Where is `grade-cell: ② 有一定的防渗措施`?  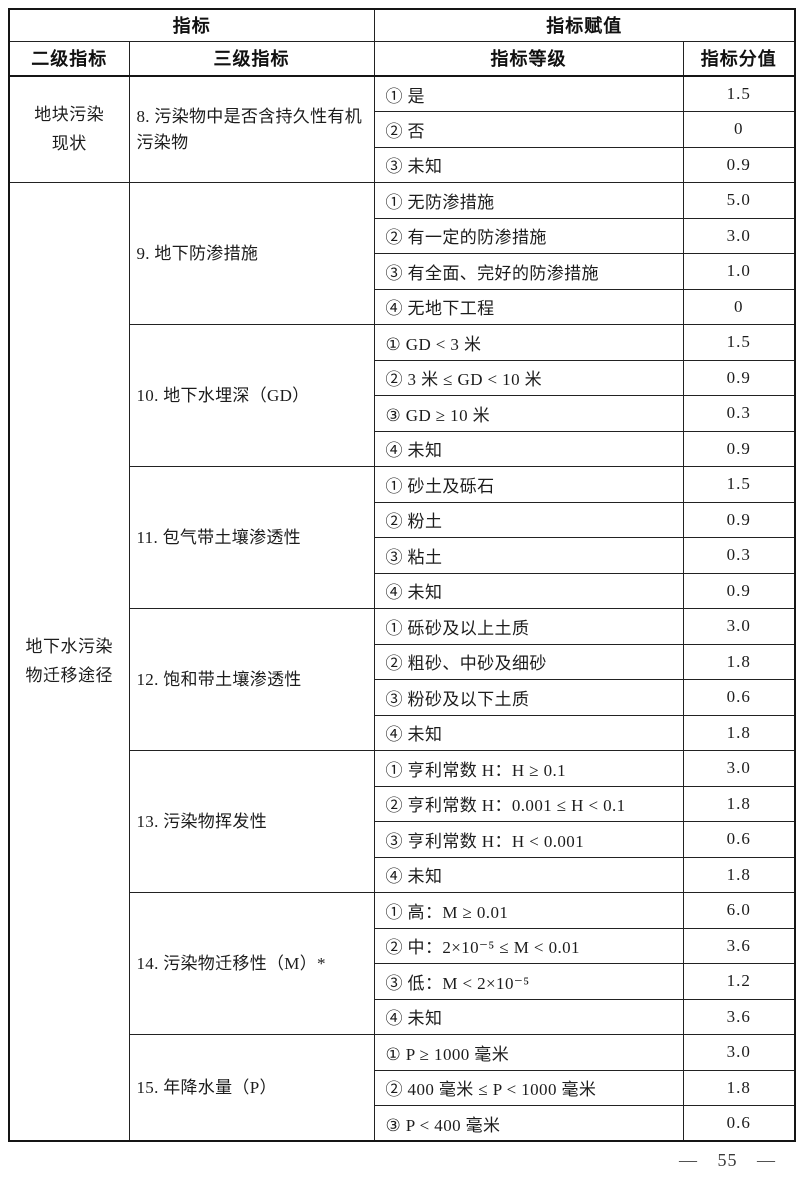 grade-cell: ② 有一定的防渗措施 is located at coordinates (528, 235).